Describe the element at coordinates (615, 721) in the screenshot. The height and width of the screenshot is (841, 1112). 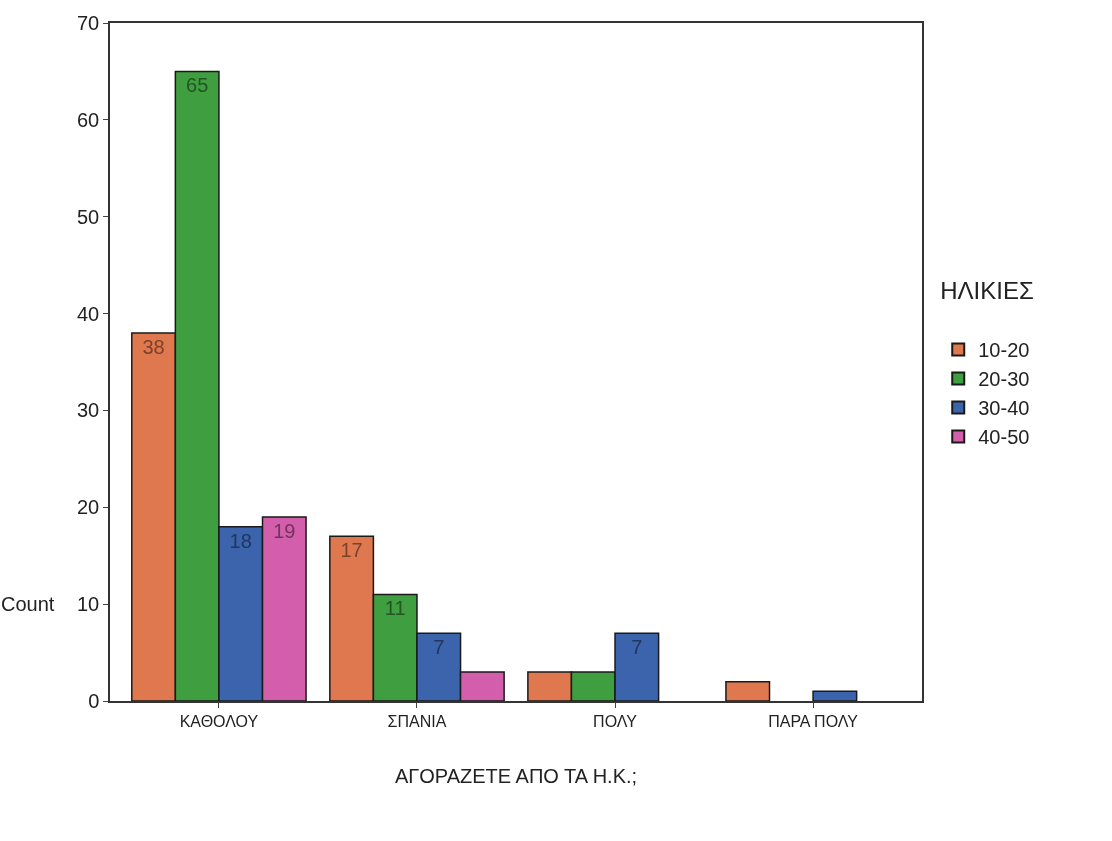
I see `x-tick-label: ΠΟΛΥ` at that location.